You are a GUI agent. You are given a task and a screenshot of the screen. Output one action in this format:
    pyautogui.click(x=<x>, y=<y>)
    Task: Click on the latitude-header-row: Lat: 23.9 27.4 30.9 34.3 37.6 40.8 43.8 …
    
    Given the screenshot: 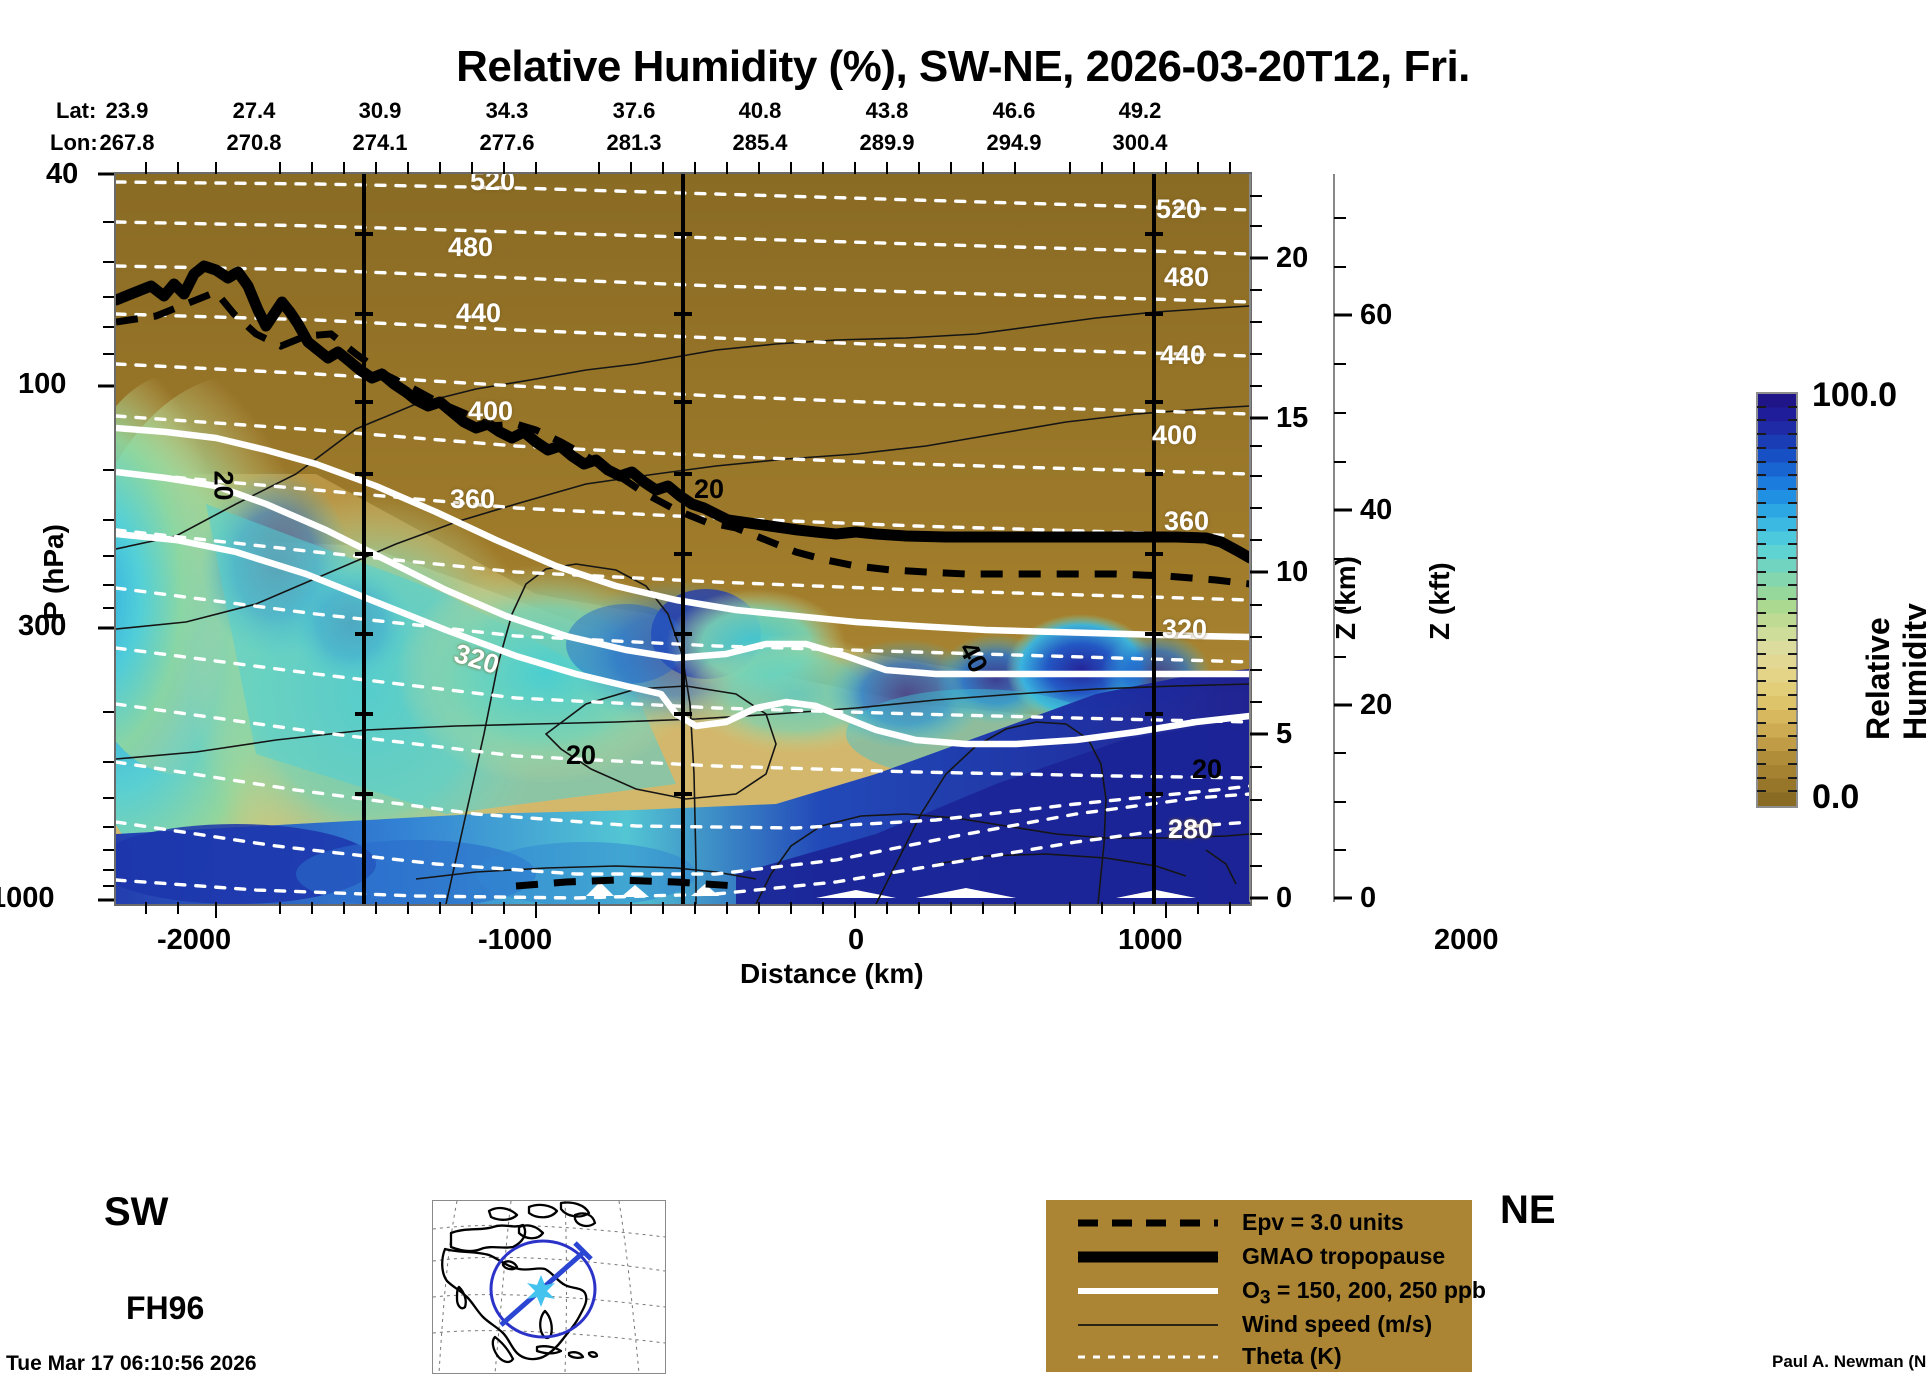 What is the action you would take?
    pyautogui.click(x=963, y=112)
    